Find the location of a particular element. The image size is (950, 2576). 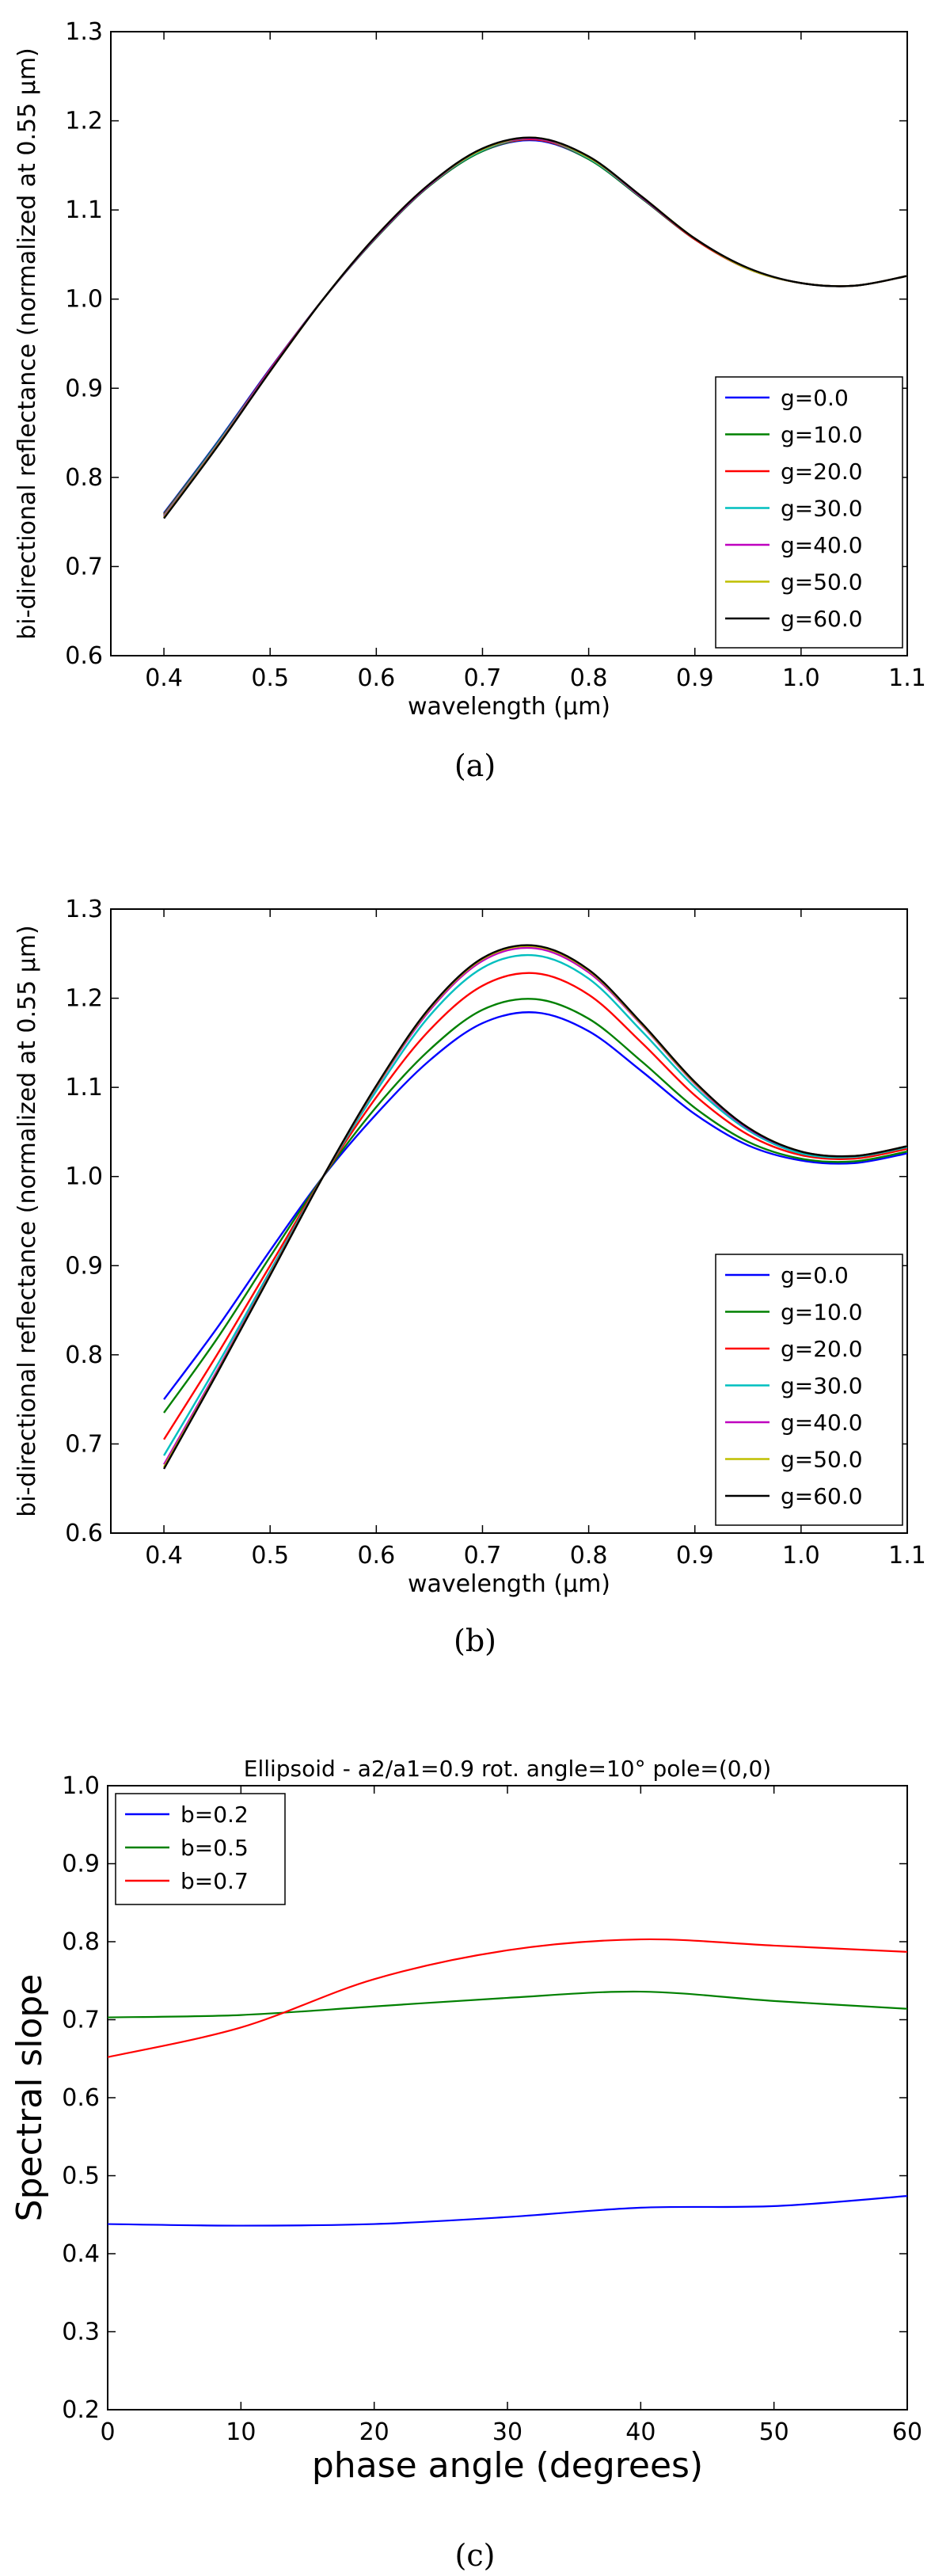

y-axis-title: Spectral slope is located at coordinates (30, 2098).